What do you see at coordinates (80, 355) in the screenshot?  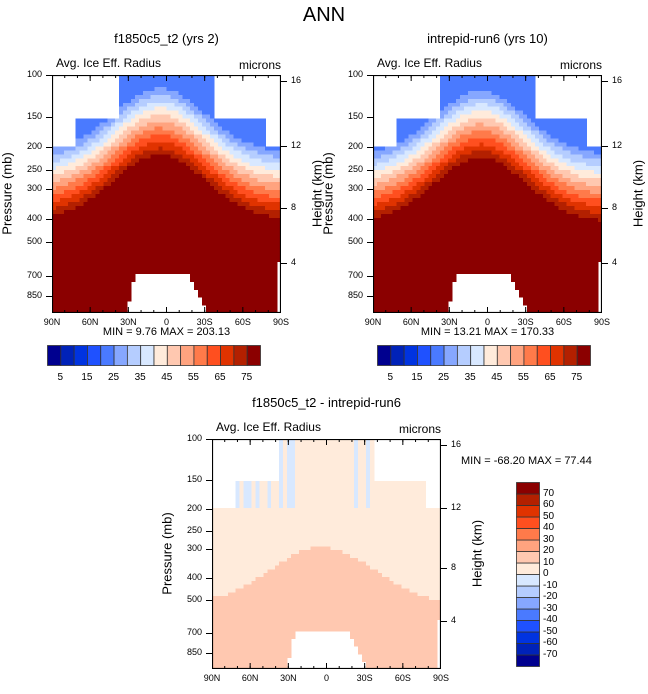 I see `panel-1-colorbar-box` at bounding box center [80, 355].